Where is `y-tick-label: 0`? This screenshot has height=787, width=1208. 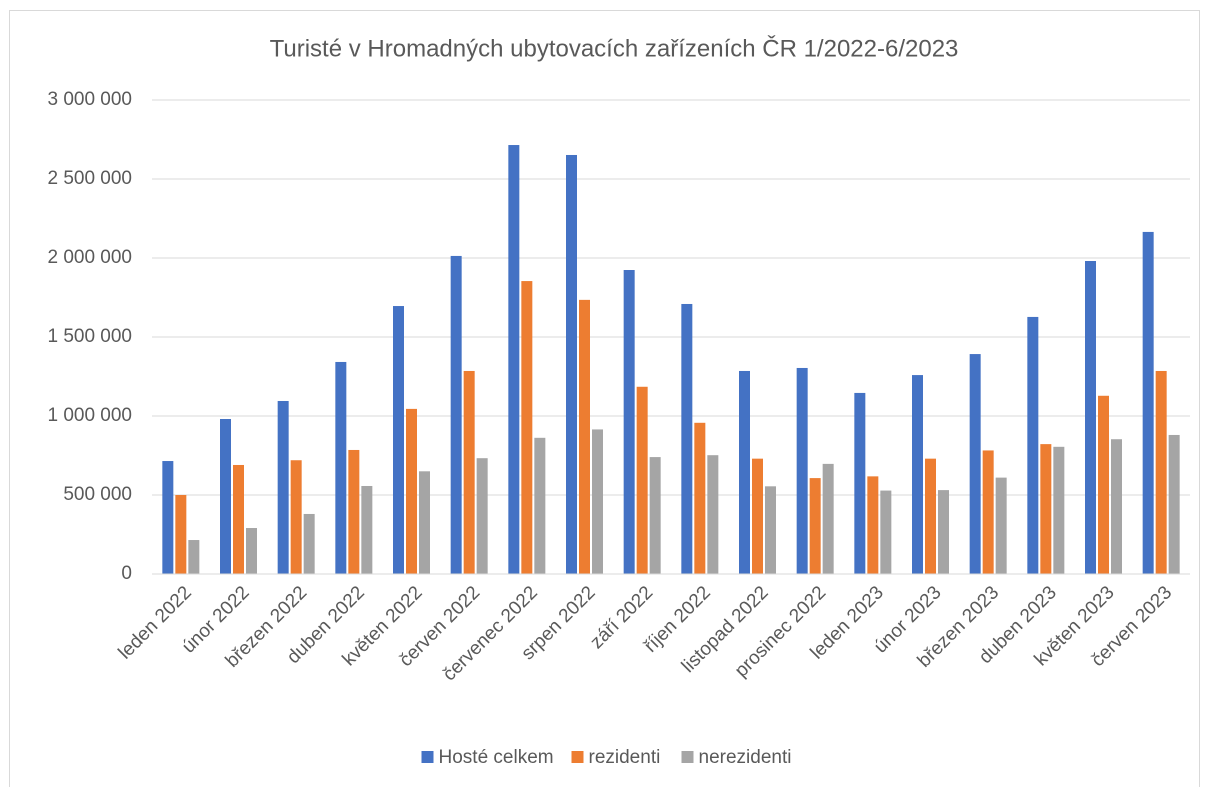 y-tick-label: 0 is located at coordinates (126, 573).